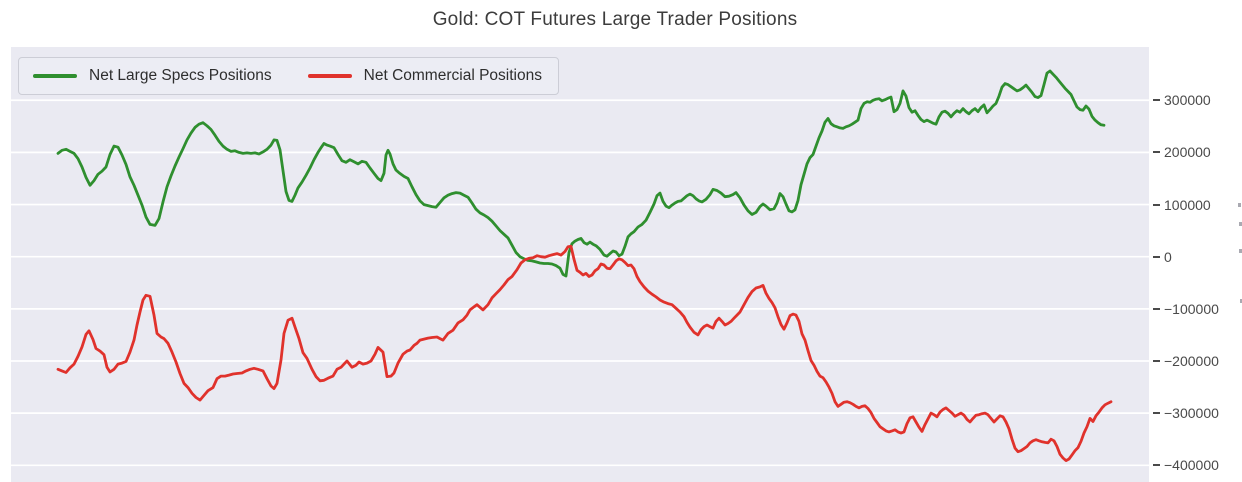 This screenshot has height=482, width=1242. I want to click on legend-item-specs: Net Large Specs Positions, so click(152, 76).